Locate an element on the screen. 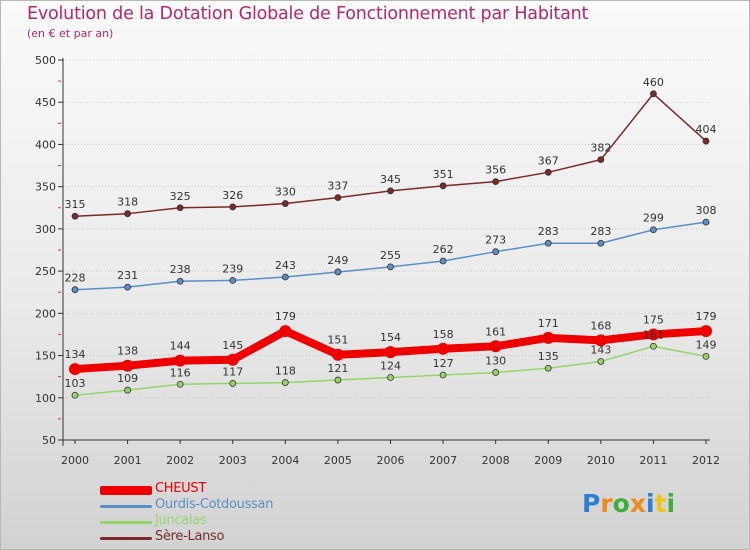 The height and width of the screenshot is (550, 750). data-label: 337 is located at coordinates (337, 186).